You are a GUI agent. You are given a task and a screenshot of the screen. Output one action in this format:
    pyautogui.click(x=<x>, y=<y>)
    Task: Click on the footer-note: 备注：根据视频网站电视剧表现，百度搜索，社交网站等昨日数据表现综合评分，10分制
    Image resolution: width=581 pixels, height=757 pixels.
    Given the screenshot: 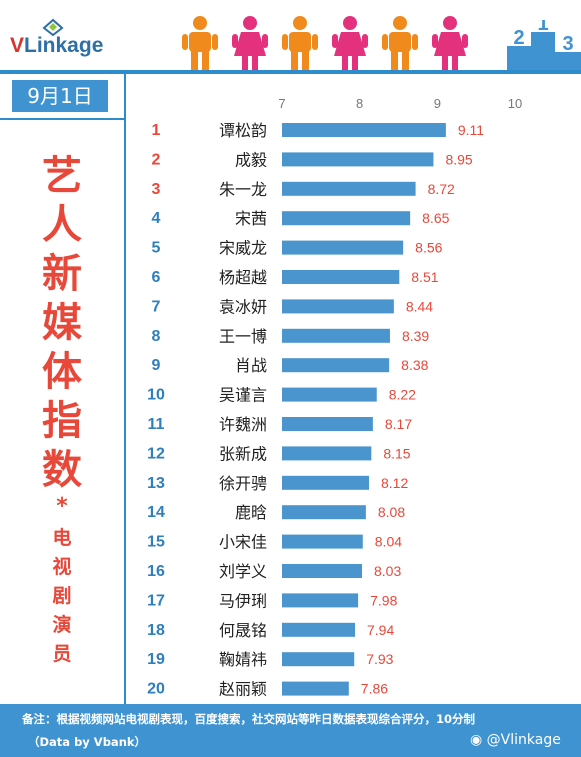 What is the action you would take?
    pyautogui.click(x=248, y=719)
    